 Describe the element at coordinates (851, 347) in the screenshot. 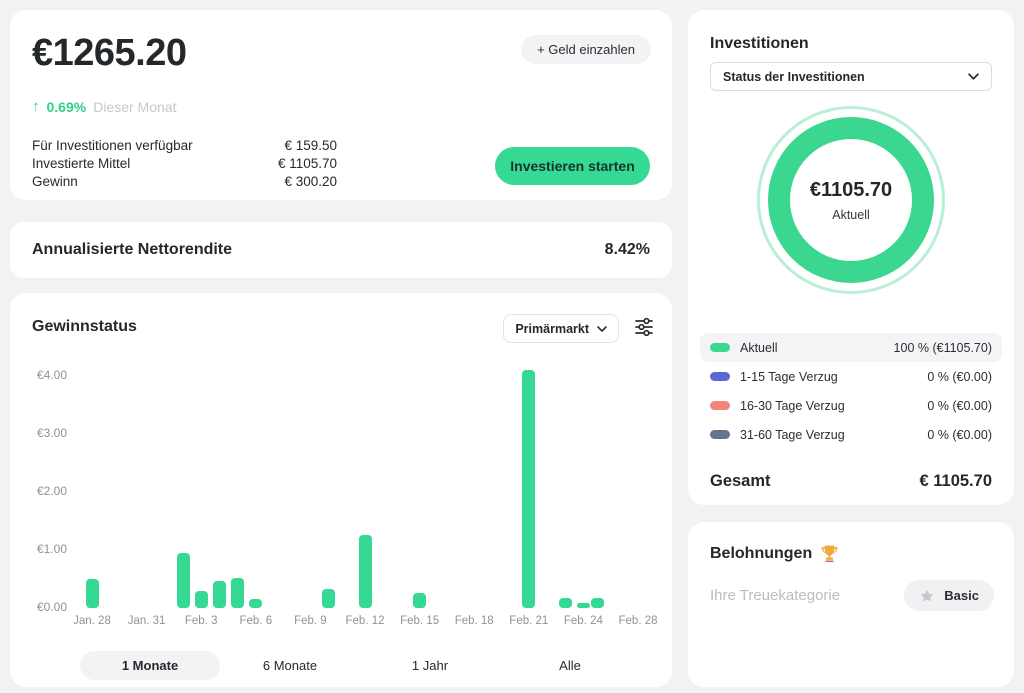

I see `legend-row: Aktuell 100 % (€1105.70)` at that location.